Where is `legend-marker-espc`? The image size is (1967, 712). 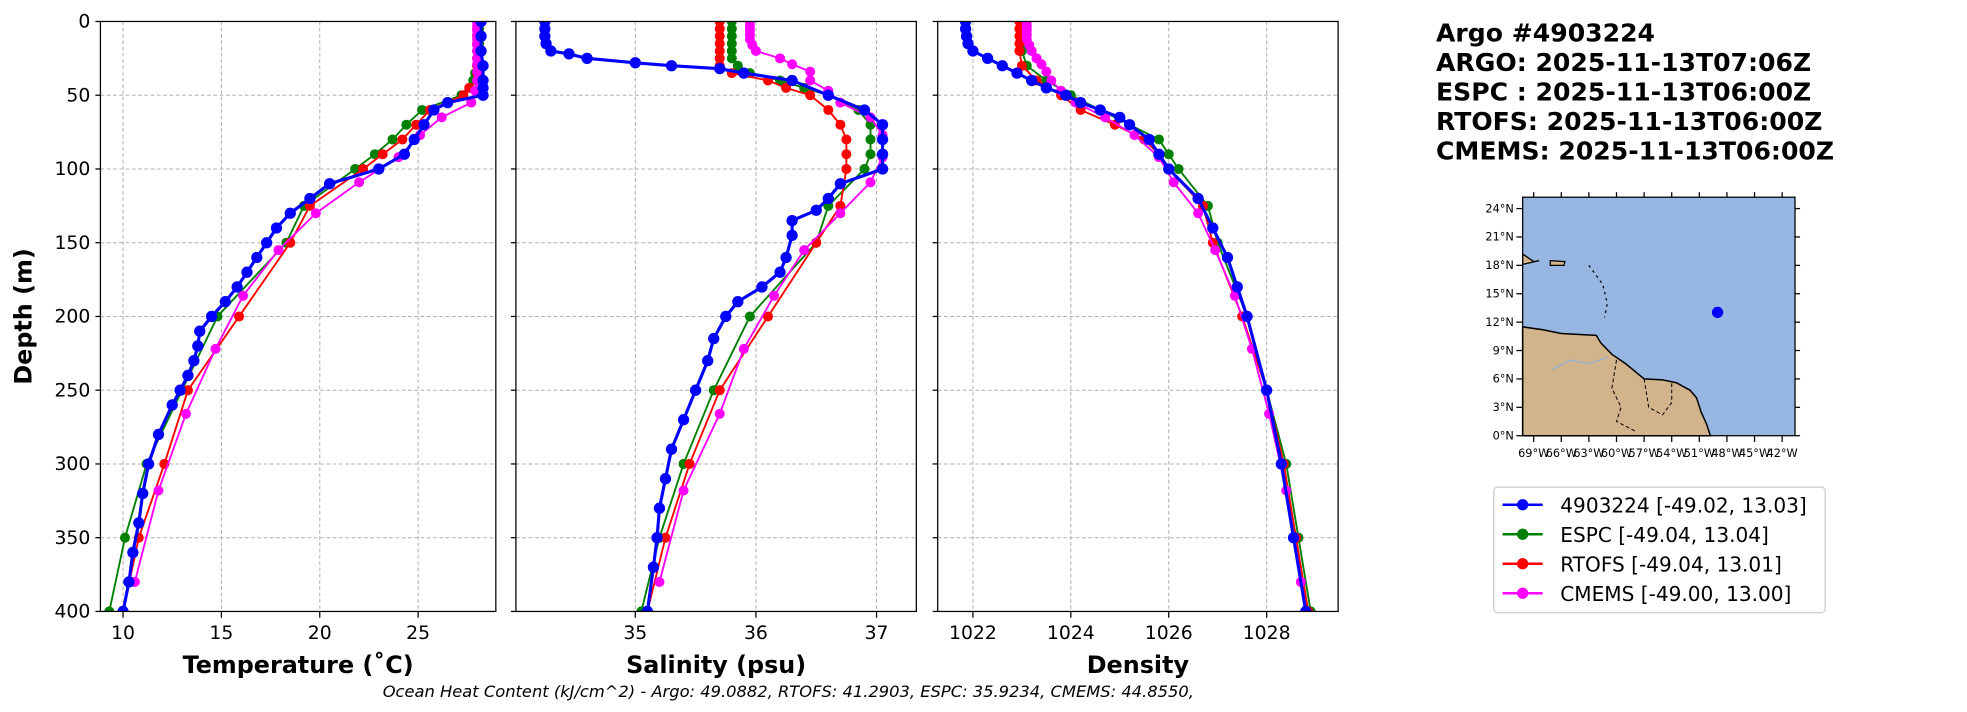 legend-marker-espc is located at coordinates (1522, 534).